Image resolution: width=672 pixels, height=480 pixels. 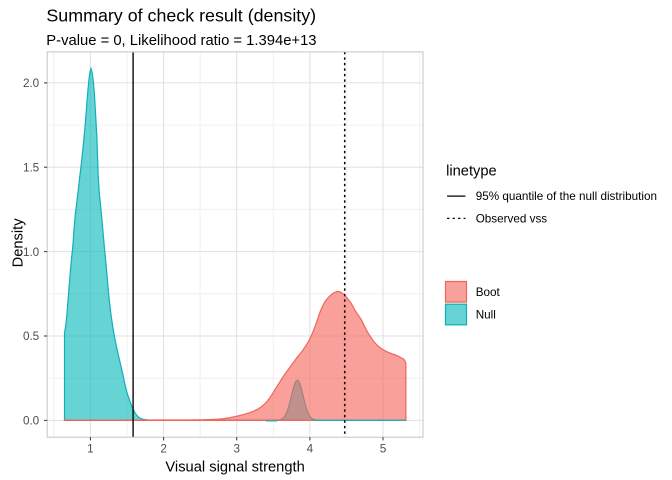 I want to click on svg-text: 1.0, so click(x=31, y=252).